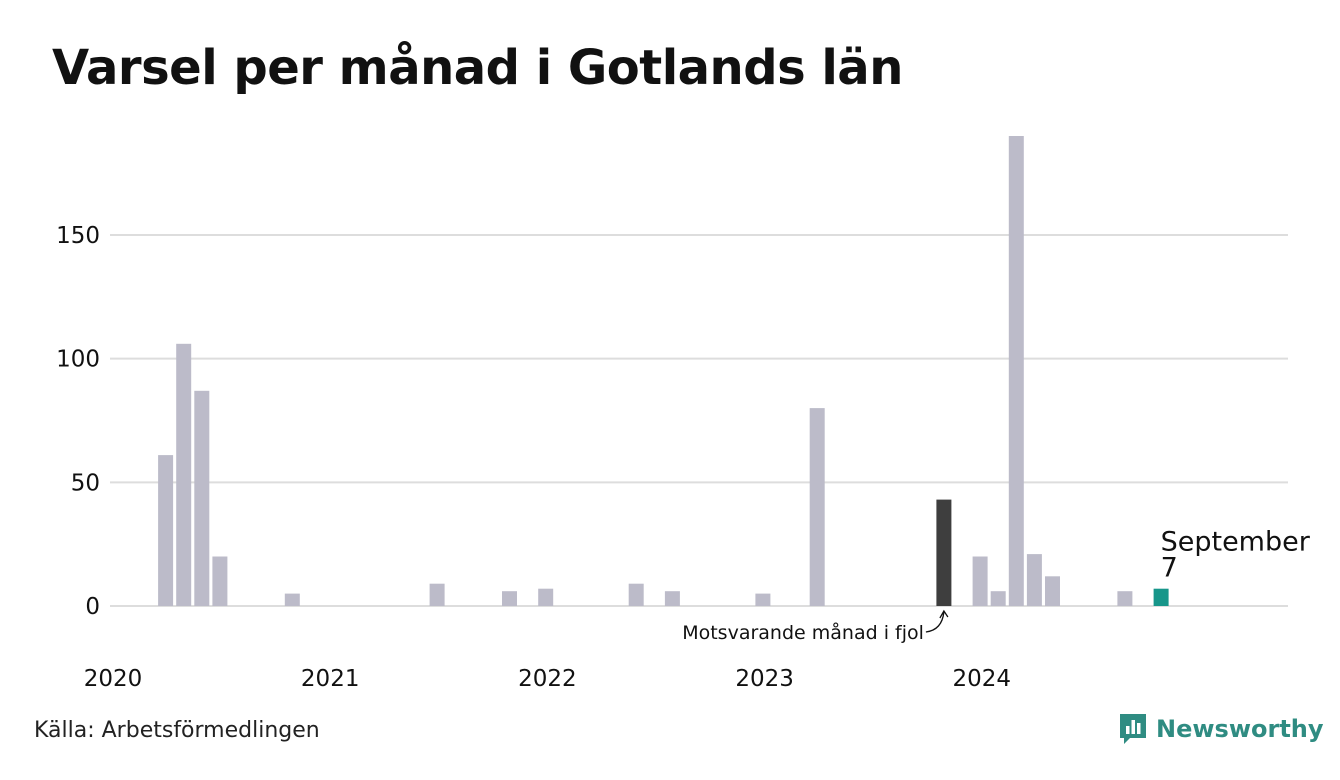 This screenshot has width=1340, height=780. What do you see at coordinates (177, 730) in the screenshot?
I see `source-note: Källa: Arbetsförmedlingen` at bounding box center [177, 730].